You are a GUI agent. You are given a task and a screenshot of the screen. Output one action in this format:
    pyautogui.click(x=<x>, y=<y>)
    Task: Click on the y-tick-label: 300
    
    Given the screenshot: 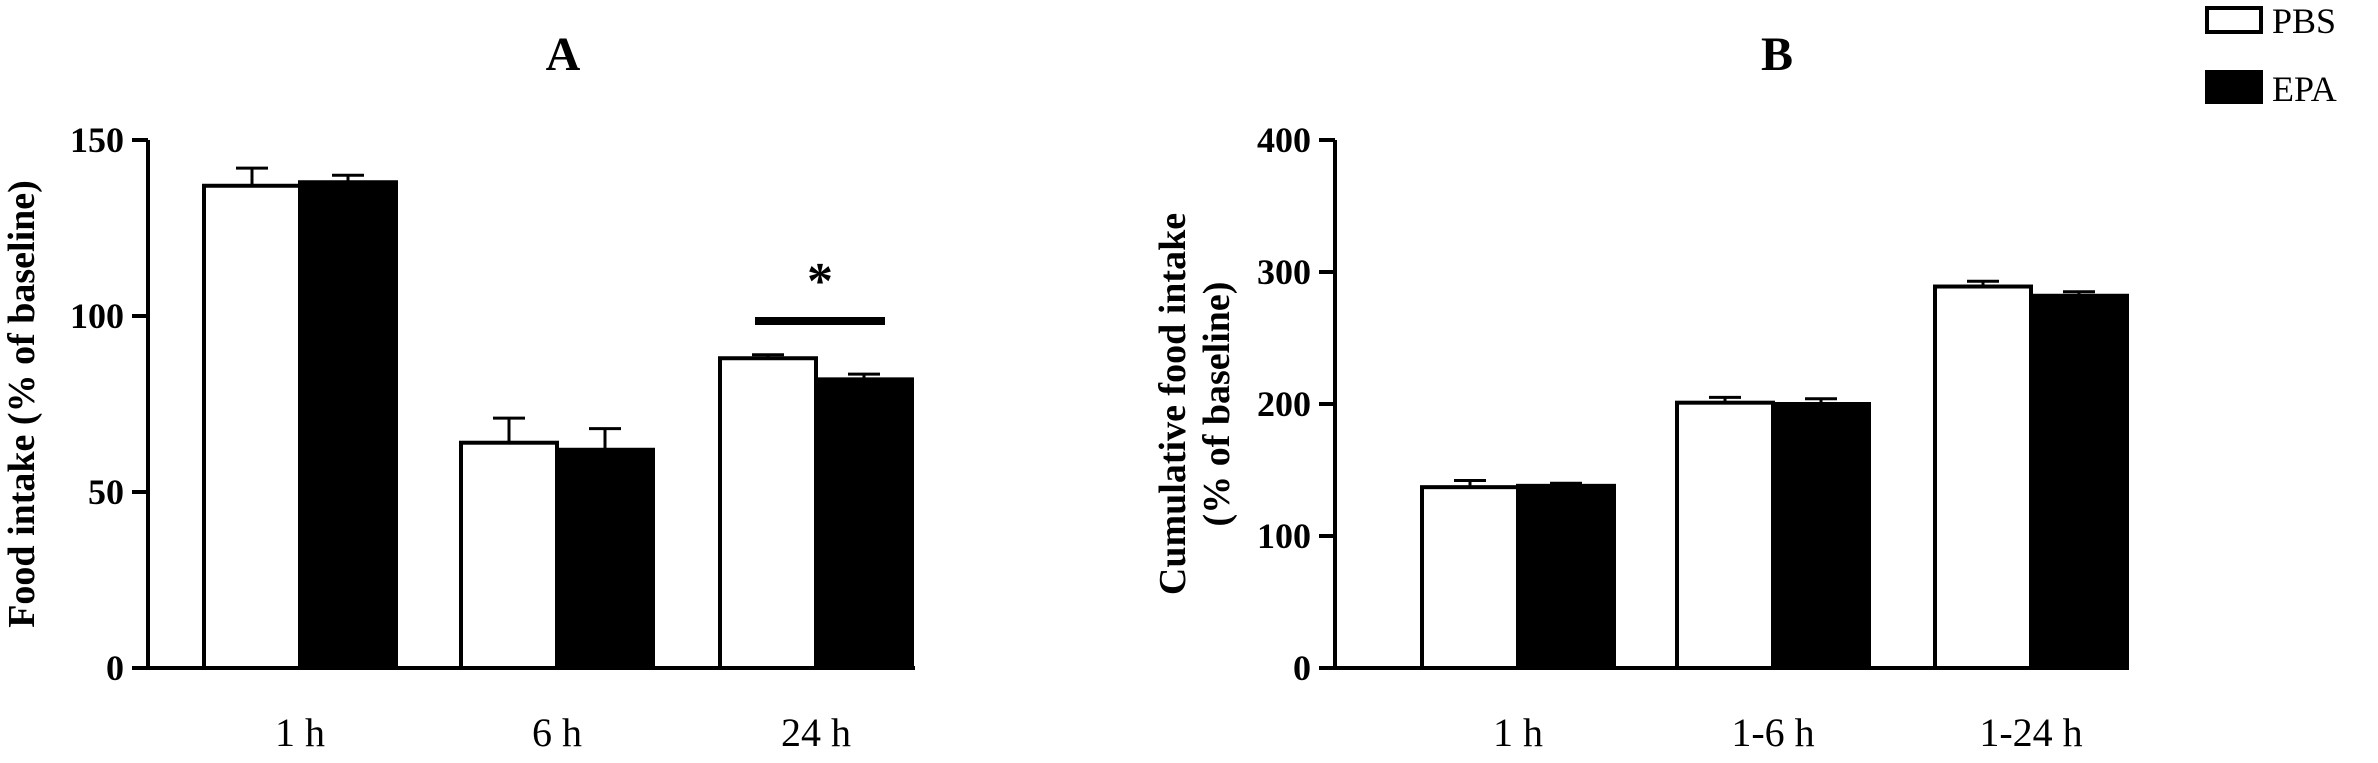 What is the action you would take?
    pyautogui.click(x=1284, y=272)
    